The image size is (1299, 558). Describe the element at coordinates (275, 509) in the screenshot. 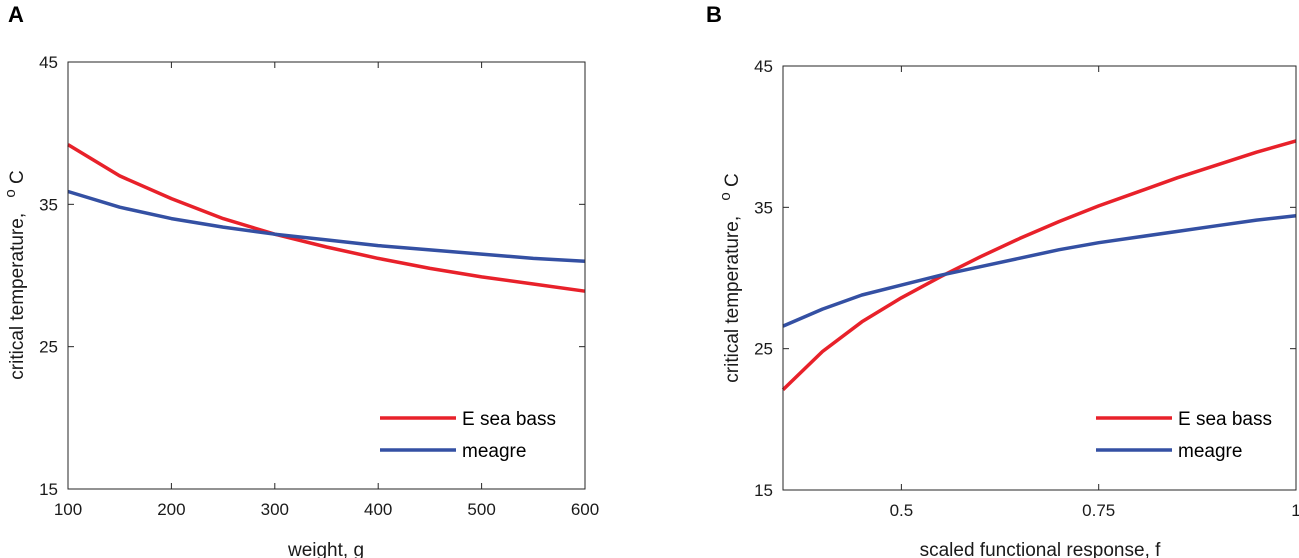

I see `x-tick-label-a-2: 300` at that location.